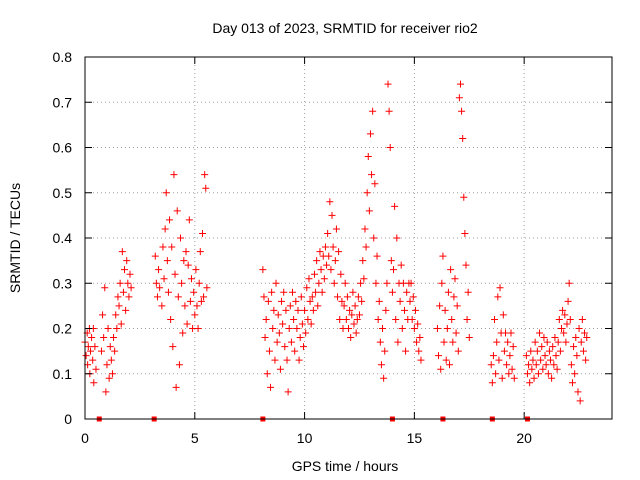  Describe the element at coordinates (85, 438) in the screenshot. I see `x-tick-label: 0` at that location.